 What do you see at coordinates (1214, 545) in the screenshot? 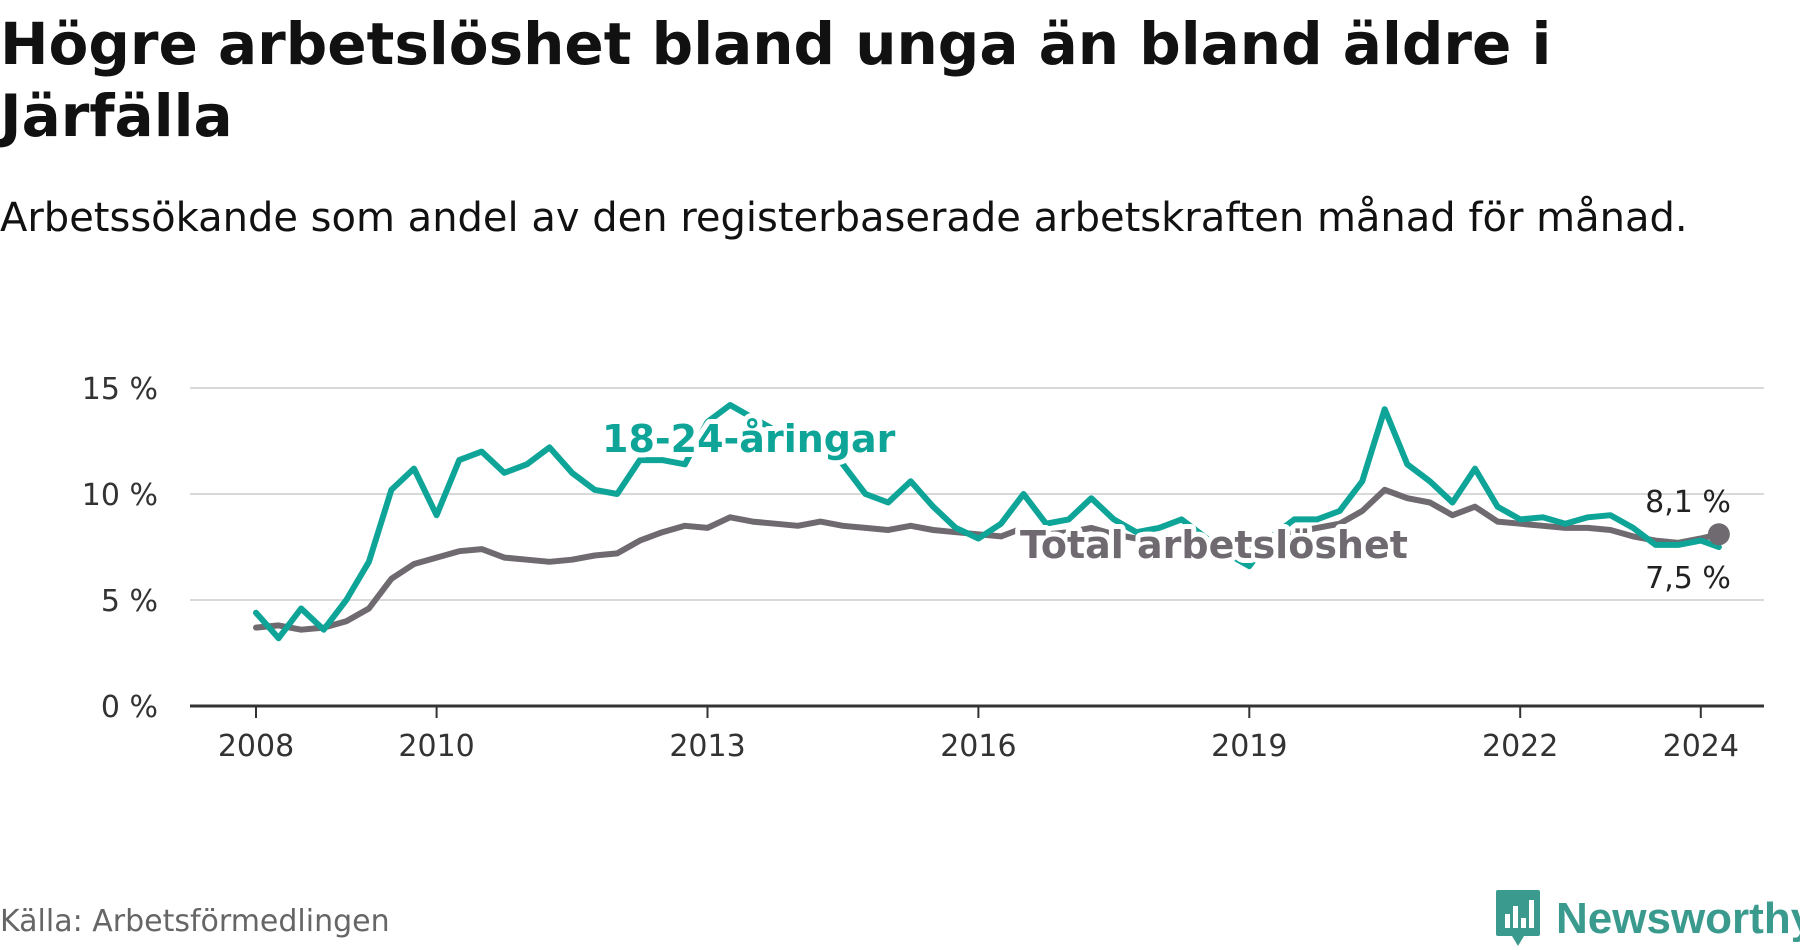
I see `total-series-label: Total arbetslöshet` at bounding box center [1214, 545].